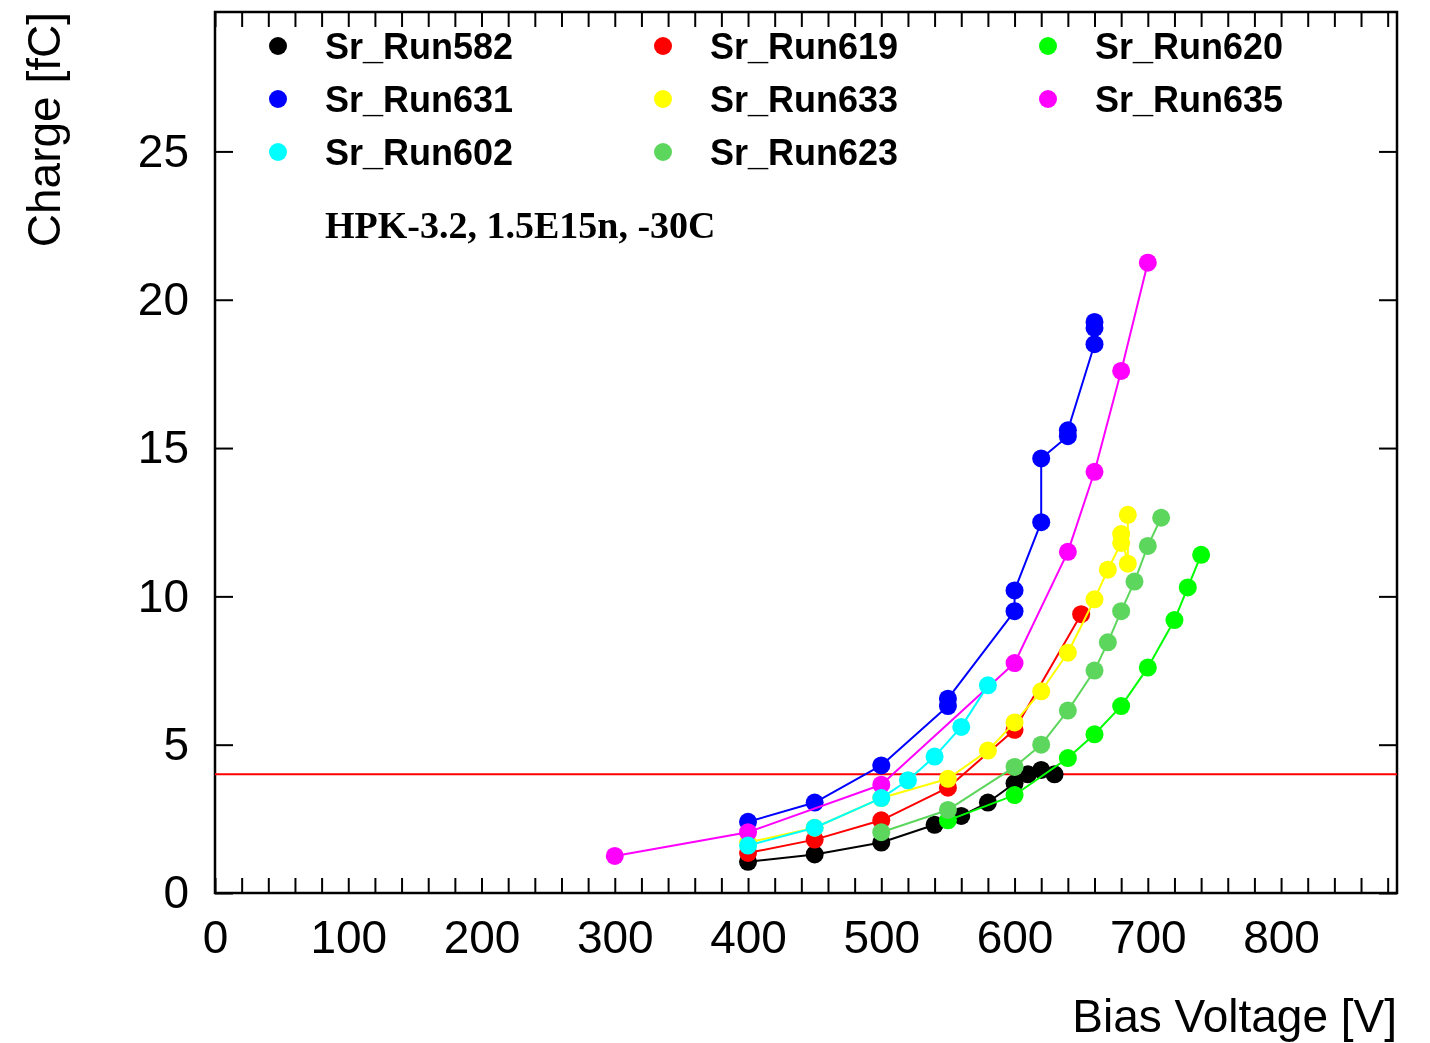  Describe the element at coordinates (1281, 936) in the screenshot. I see `x-tick-label: 800` at that location.